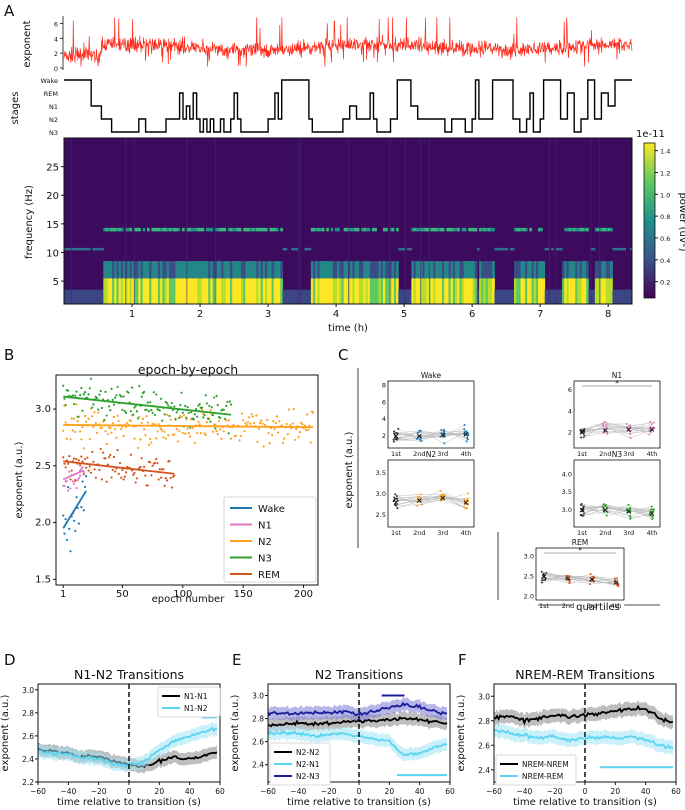 This screenshot has height=810, width=685. What do you see at coordinates (235, 732) in the screenshot?
I see `transition-ylabel: exponent (a.u.)` at bounding box center [235, 732].